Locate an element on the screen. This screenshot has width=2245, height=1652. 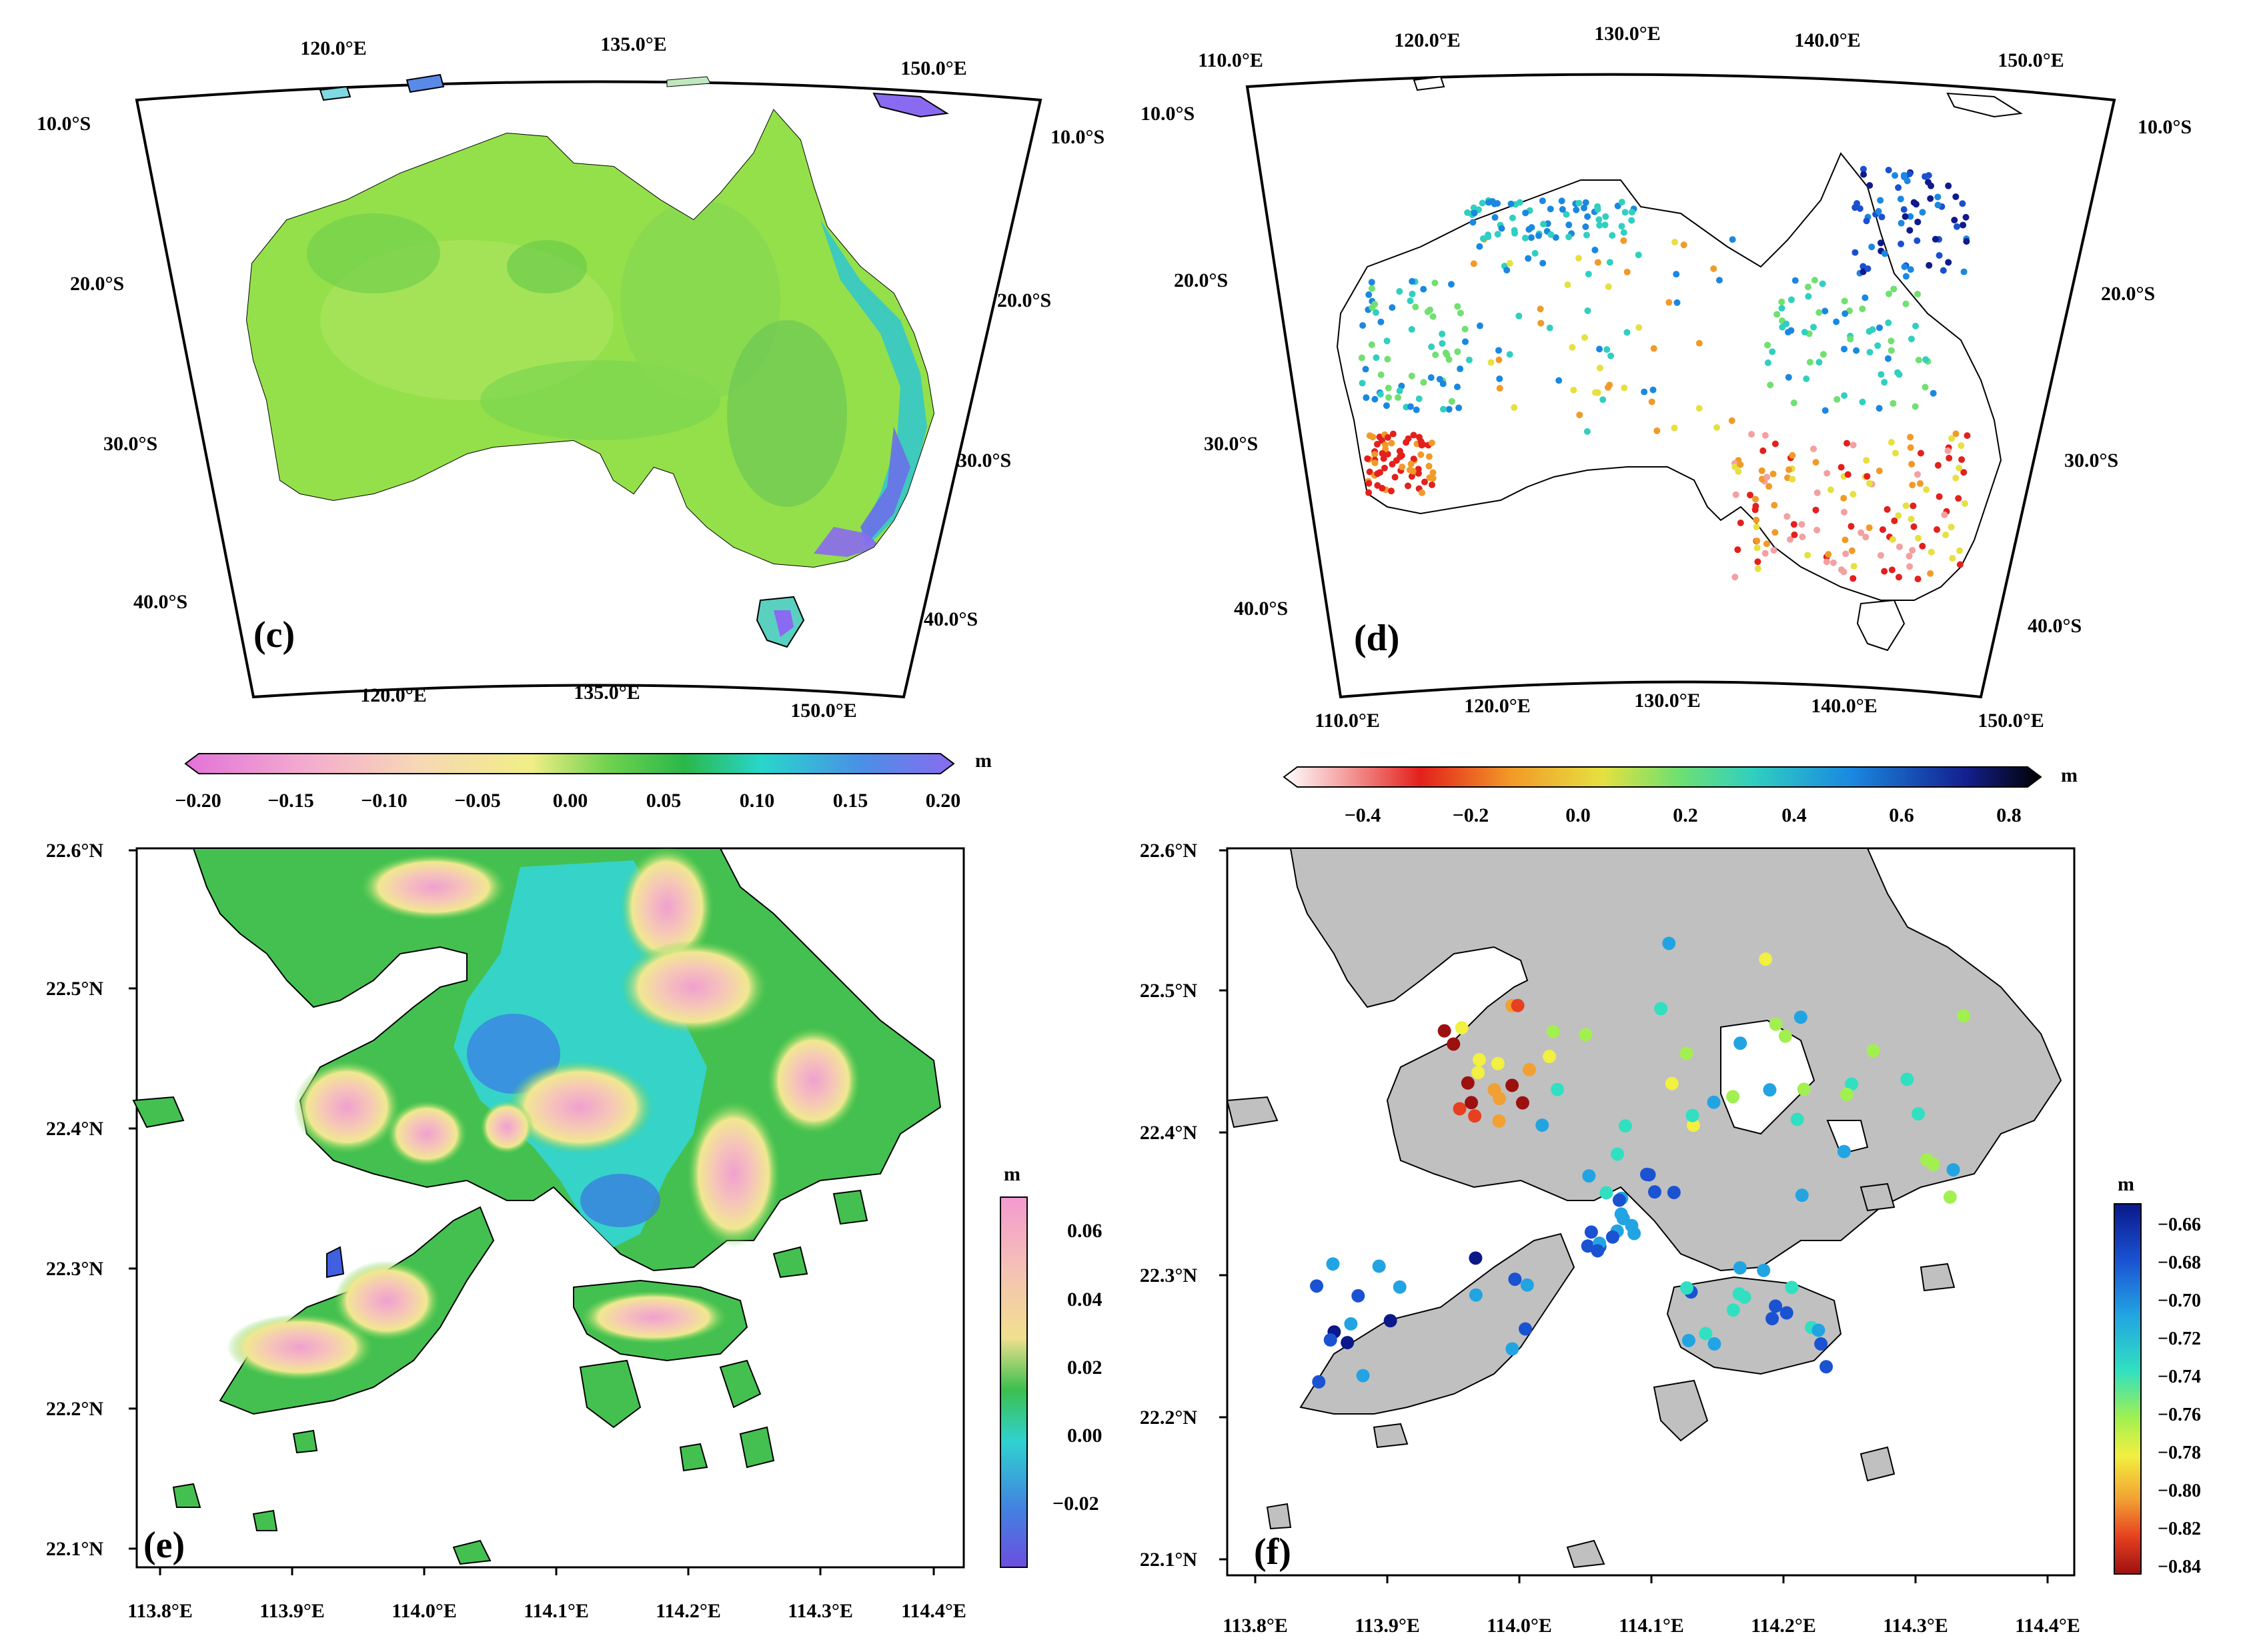
panel-d-lat-right-4: 40.0°S is located at coordinates (2055, 626).